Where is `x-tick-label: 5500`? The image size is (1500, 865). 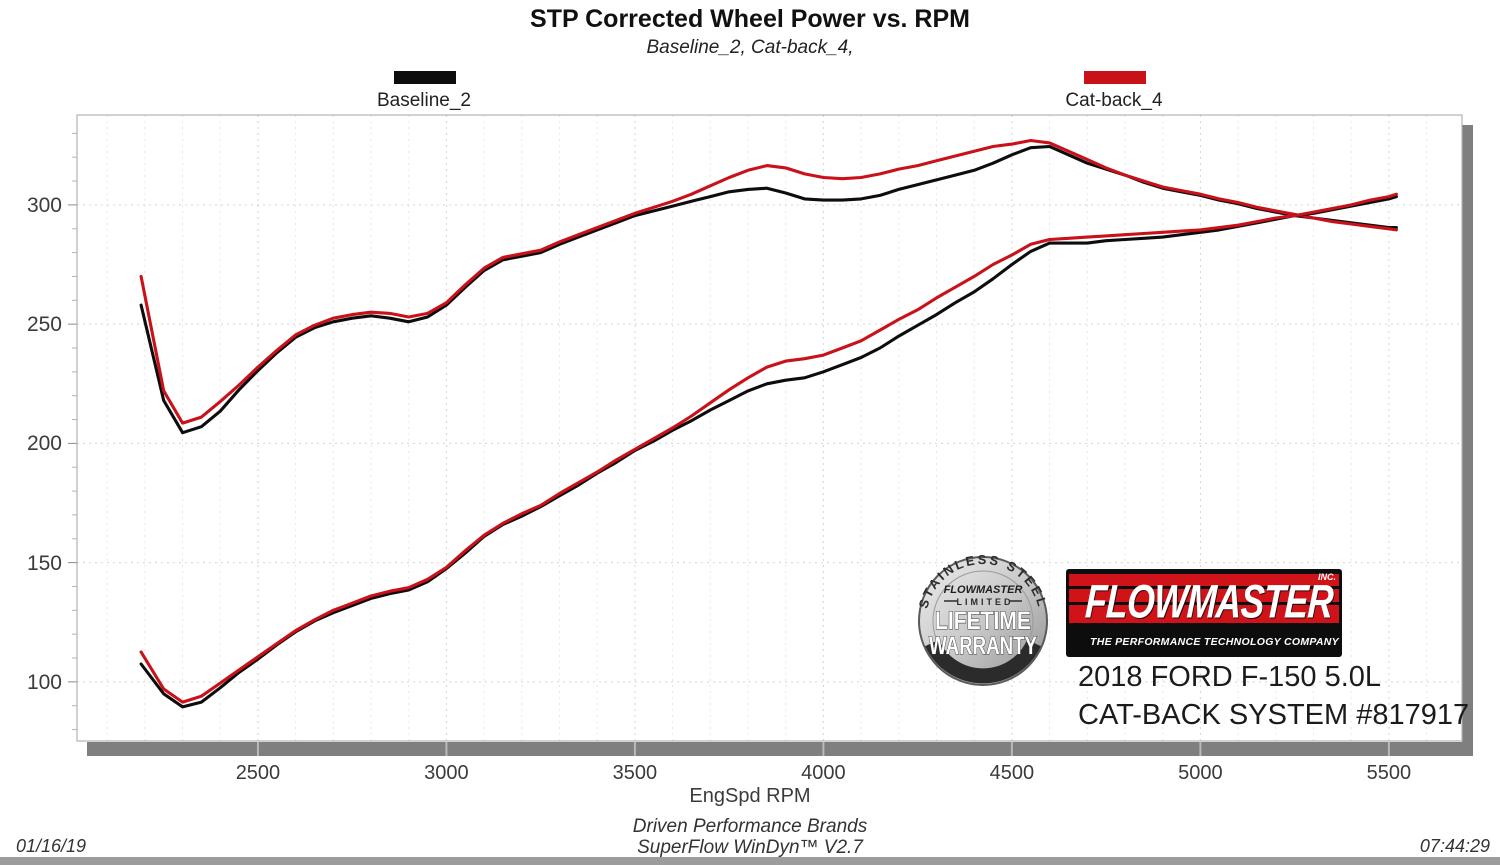
x-tick-label: 5500 is located at coordinates (1389, 773).